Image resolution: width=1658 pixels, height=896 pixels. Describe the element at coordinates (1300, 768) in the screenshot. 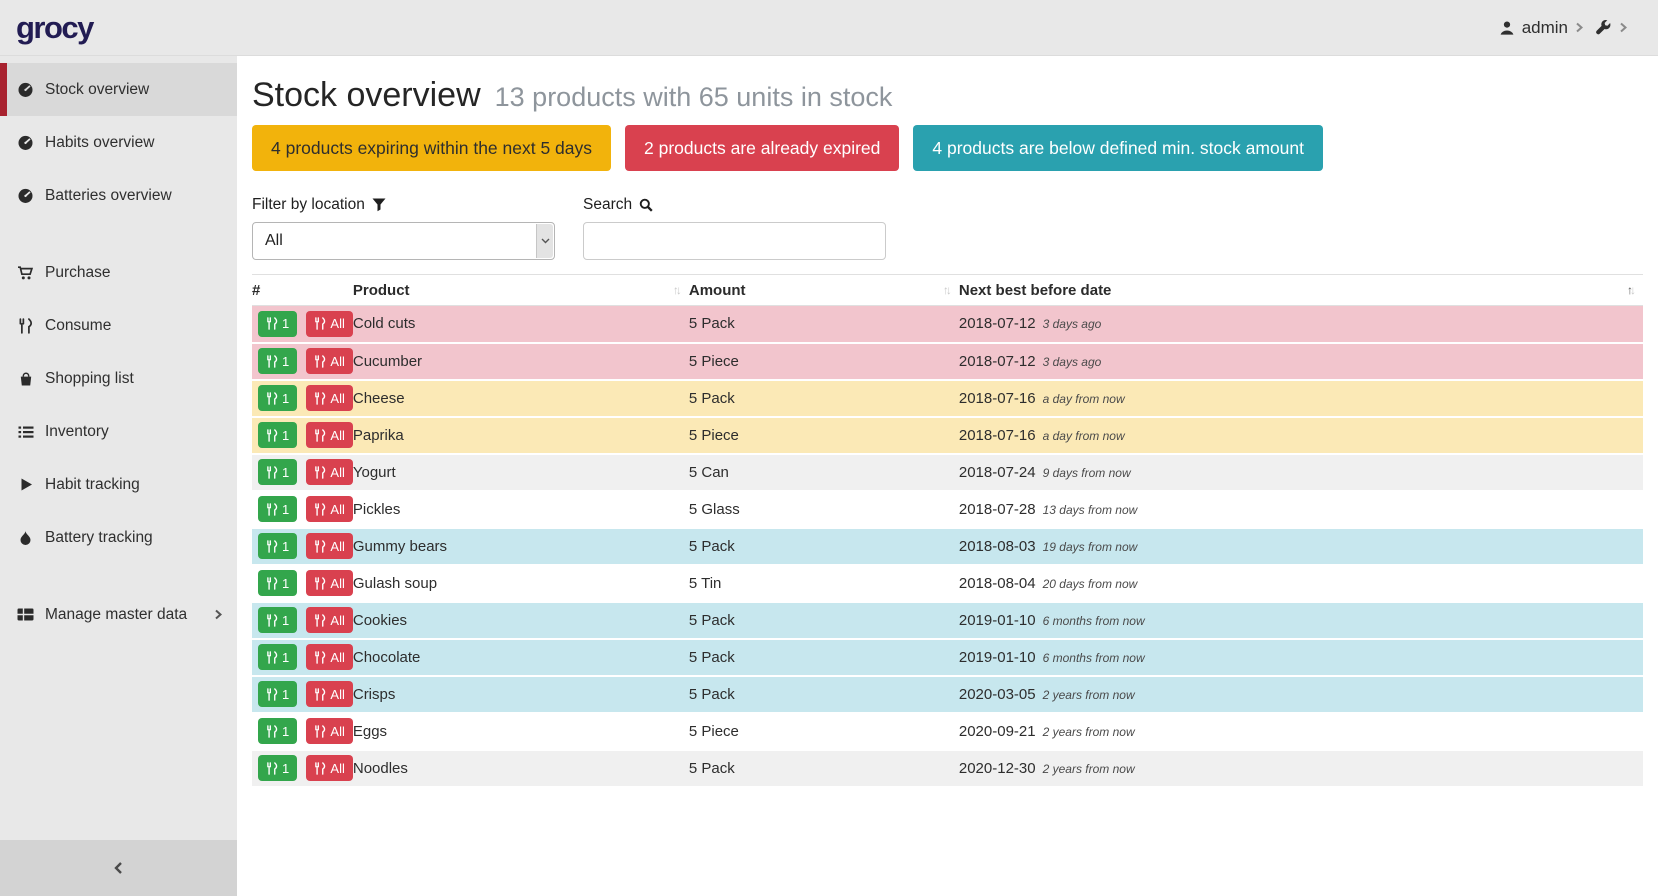

I see `best-before-date: 2020-12-30 2 years from now` at that location.